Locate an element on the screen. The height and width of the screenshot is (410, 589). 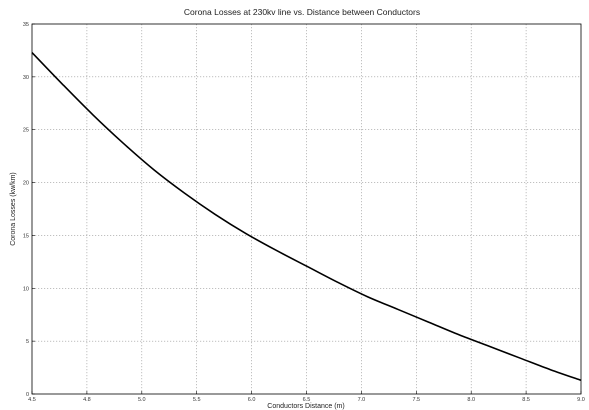
x-tick-label: 9.0 is located at coordinates (581, 400).